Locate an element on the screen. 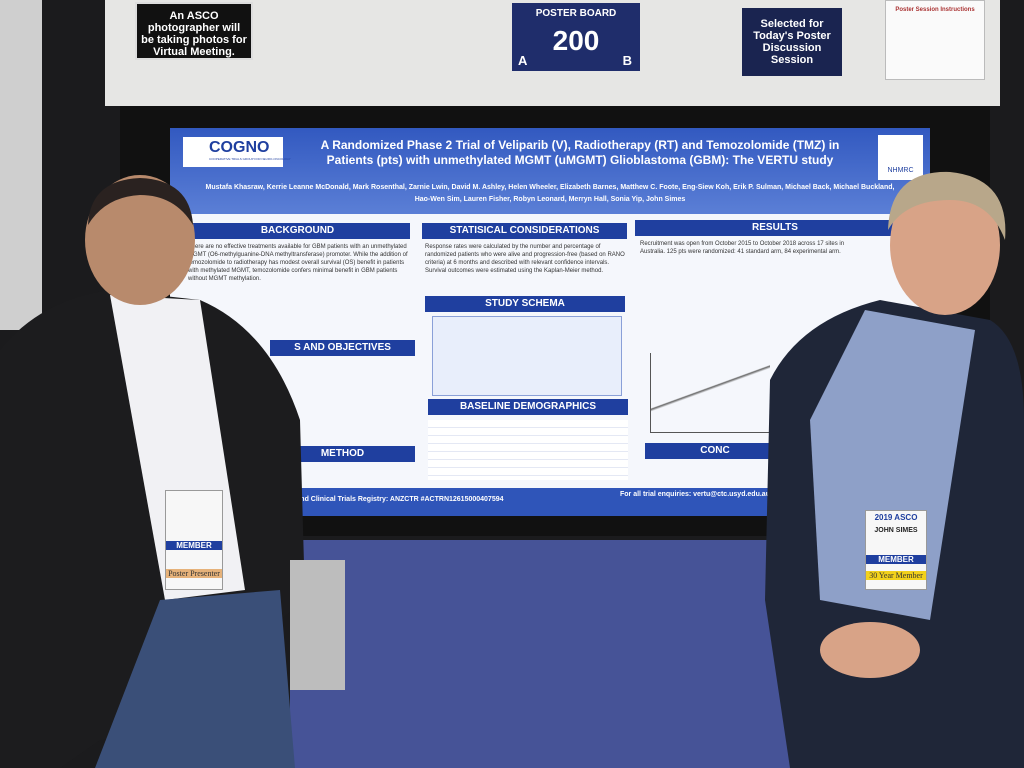  km-plot is located at coordinates (710, 393).